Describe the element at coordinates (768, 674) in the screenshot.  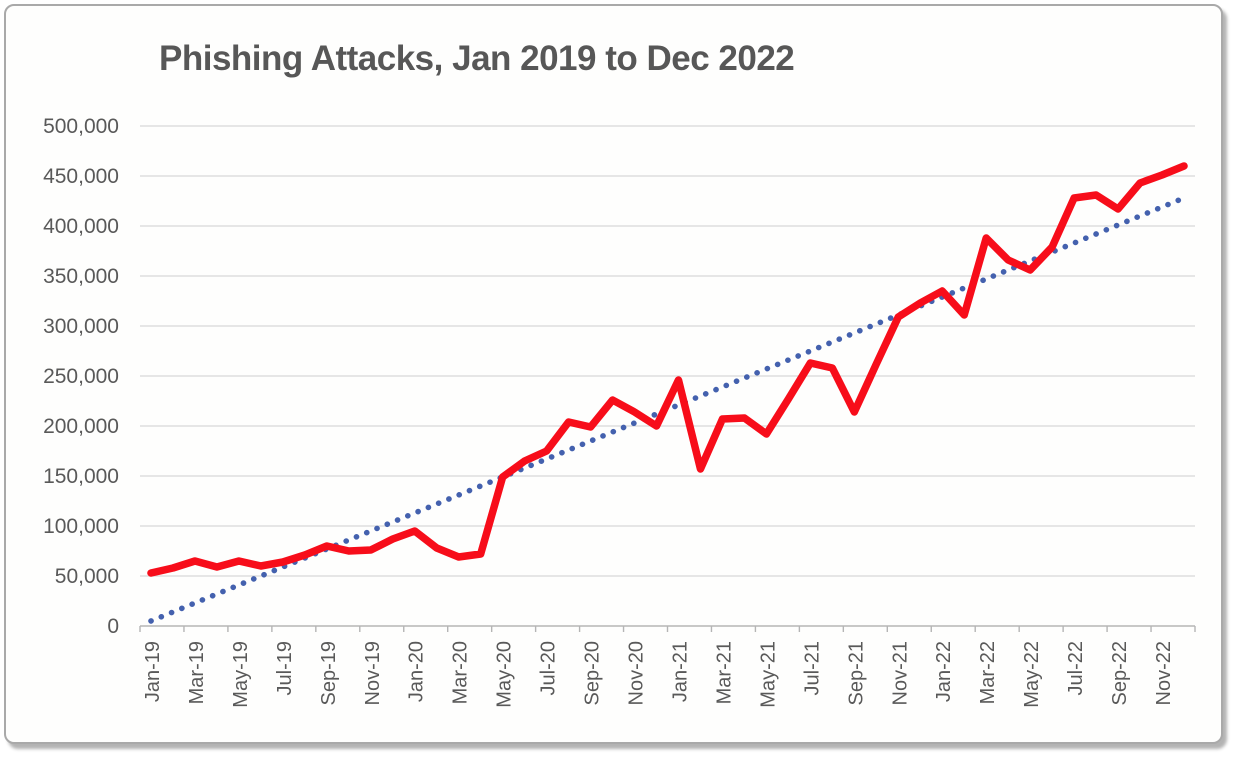
I see `x-axis-label: May-21` at that location.